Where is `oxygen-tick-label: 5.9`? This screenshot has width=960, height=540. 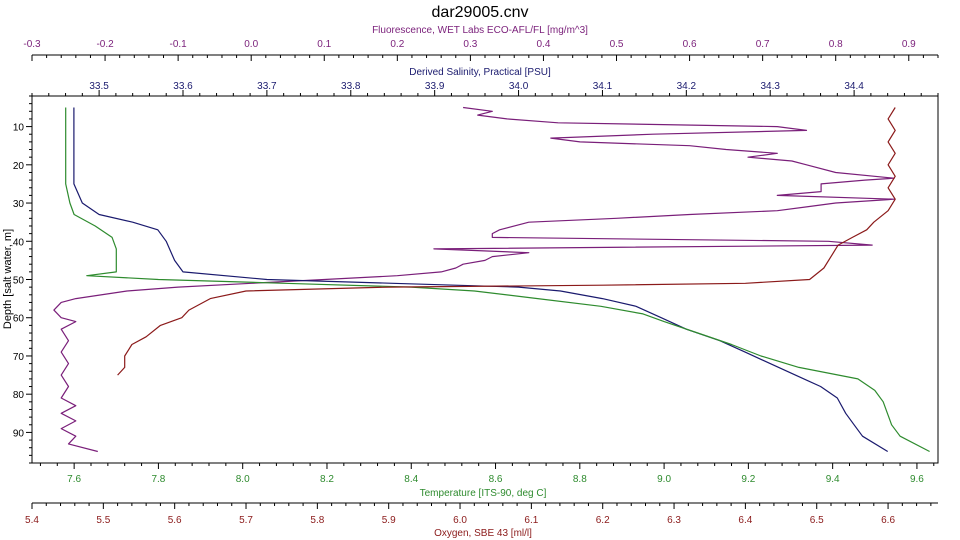 oxygen-tick-label: 5.9 is located at coordinates (389, 520).